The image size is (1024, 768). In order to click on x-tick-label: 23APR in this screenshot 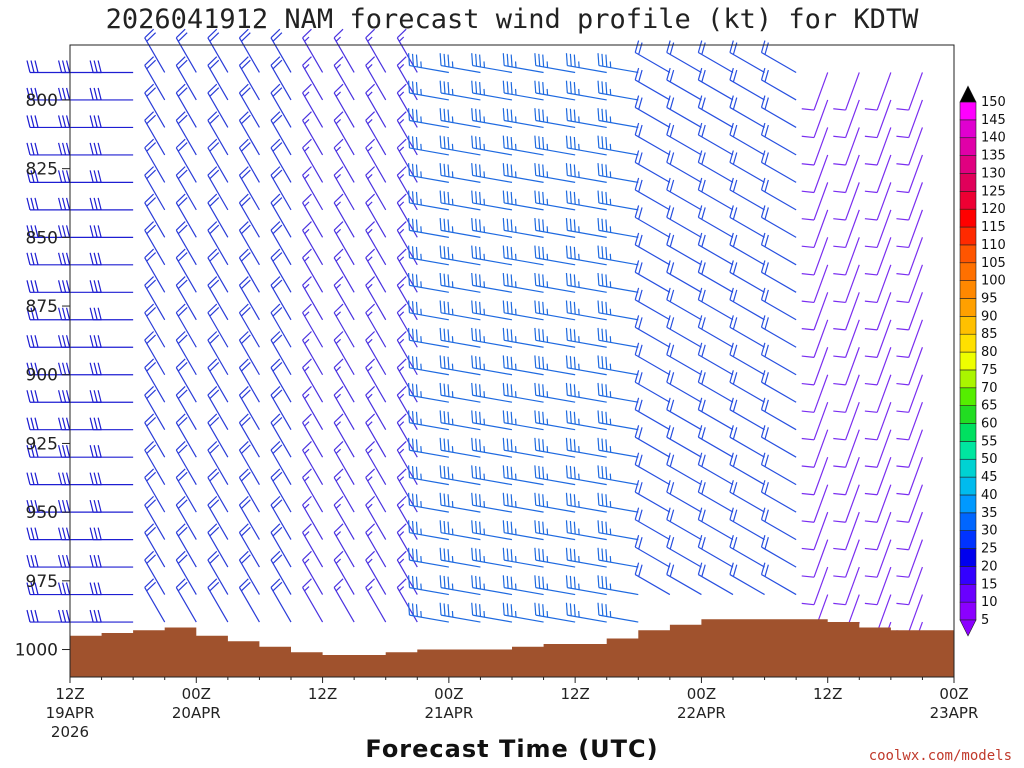, I will do `click(954, 713)`.